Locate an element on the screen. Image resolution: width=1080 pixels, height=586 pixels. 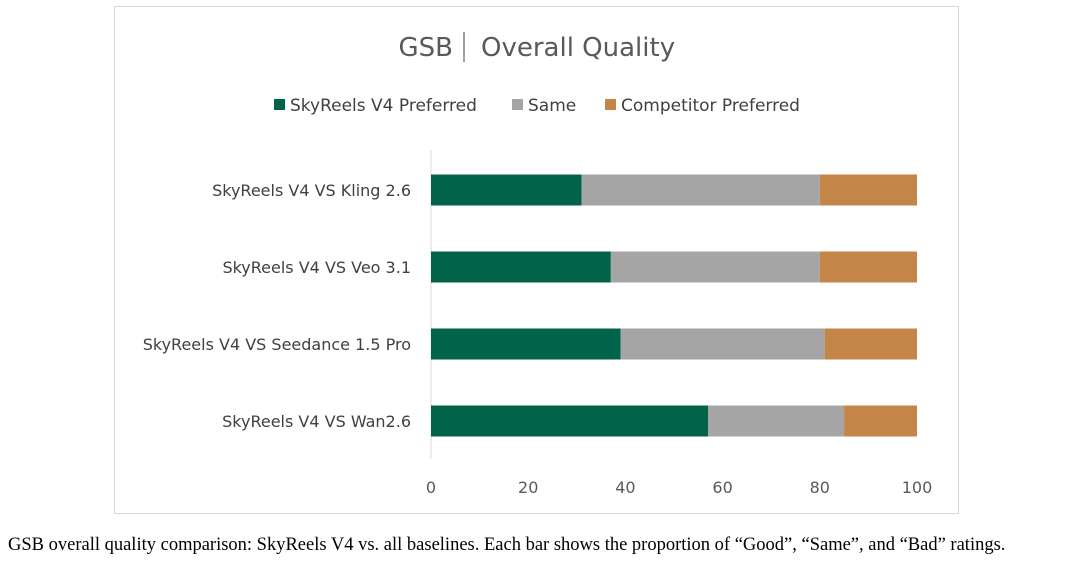
chart-title-right: Overall Quality is located at coordinates (578, 48).